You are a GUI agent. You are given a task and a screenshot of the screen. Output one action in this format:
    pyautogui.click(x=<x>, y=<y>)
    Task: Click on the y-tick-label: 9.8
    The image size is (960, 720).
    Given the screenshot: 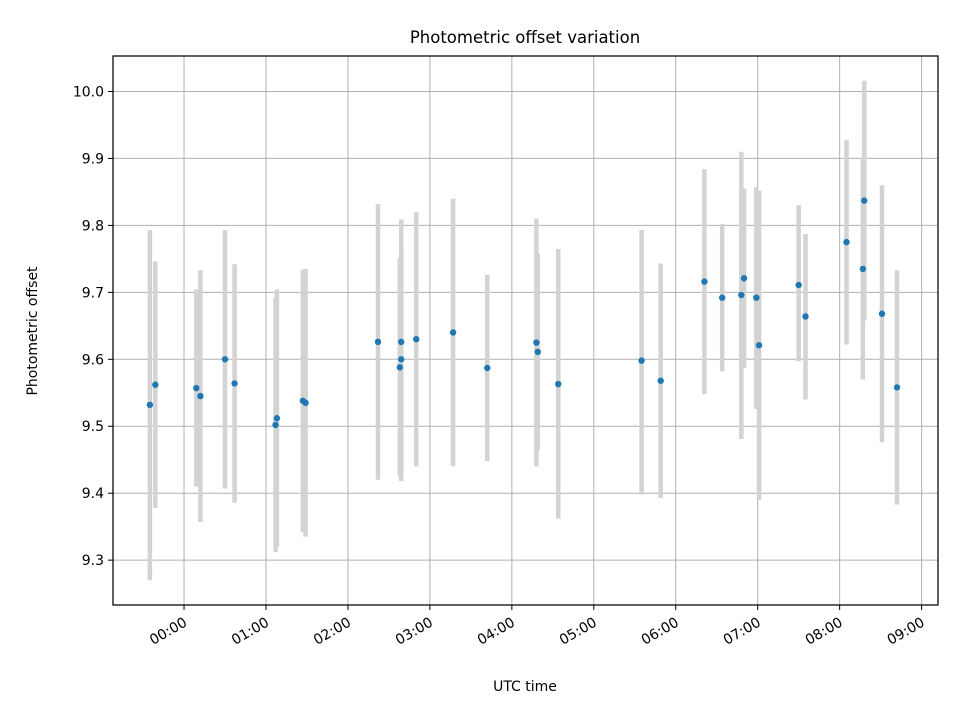 What is the action you would take?
    pyautogui.click(x=93, y=226)
    